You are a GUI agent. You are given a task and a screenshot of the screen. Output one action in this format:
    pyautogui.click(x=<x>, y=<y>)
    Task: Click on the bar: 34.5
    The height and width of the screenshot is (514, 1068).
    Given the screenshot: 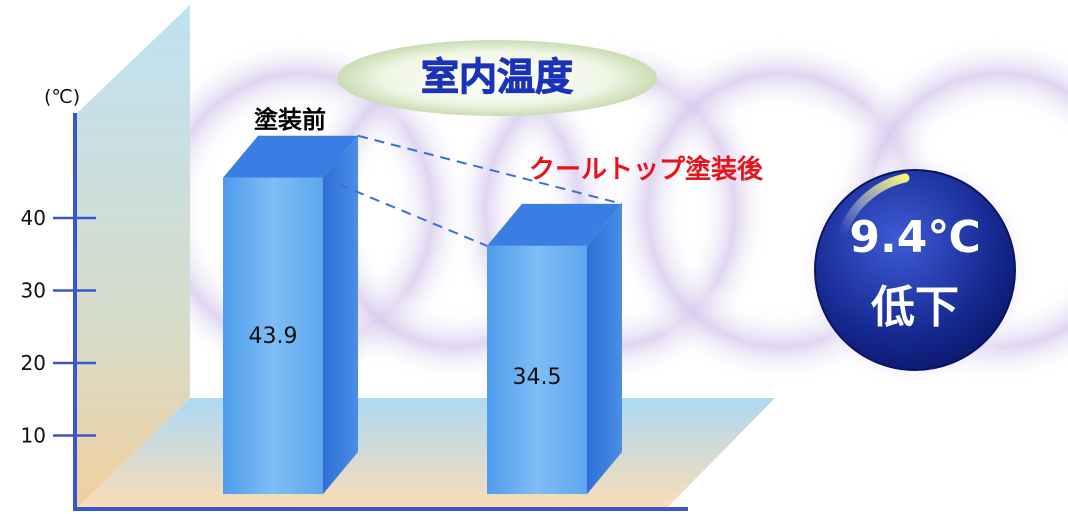 What is the action you would take?
    pyautogui.click(x=554, y=348)
    